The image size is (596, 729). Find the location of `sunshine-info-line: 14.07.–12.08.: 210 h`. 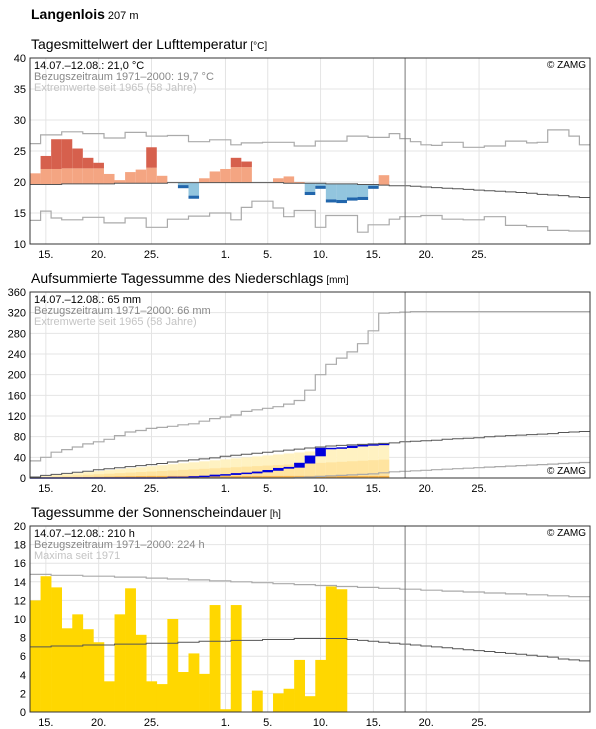

sunshine-info-line: 14.07.–12.08.: 210 h is located at coordinates (84, 534).